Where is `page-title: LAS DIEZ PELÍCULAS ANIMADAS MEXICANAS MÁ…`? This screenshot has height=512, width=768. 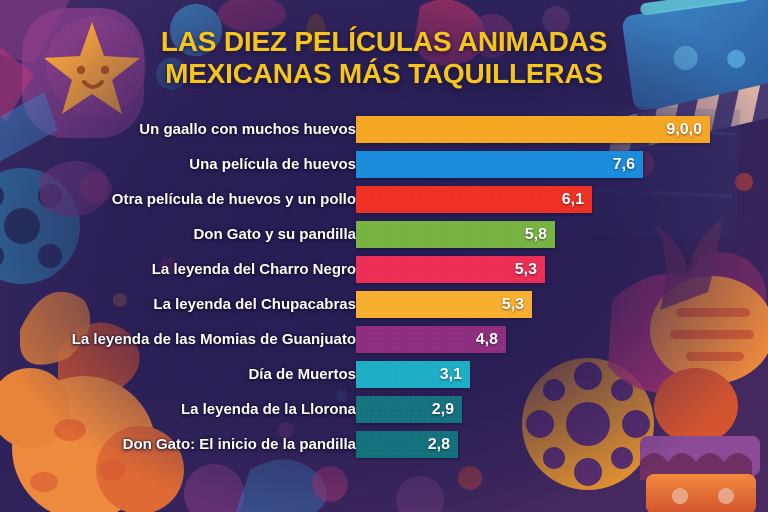
page-title: LAS DIEZ PELÍCULAS ANIMADAS MEXICANAS MÁ… is located at coordinates (384, 58).